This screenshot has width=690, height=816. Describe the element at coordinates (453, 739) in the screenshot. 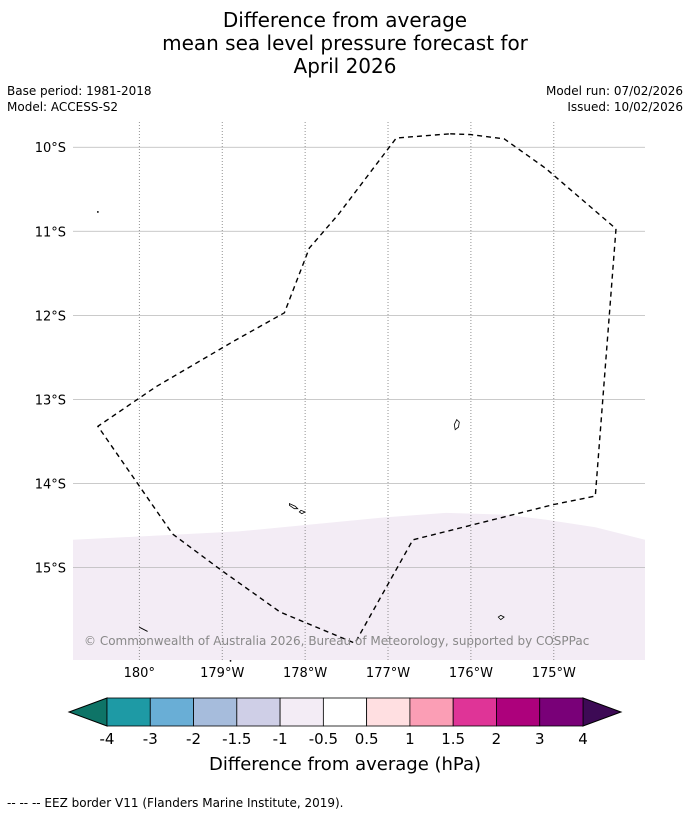

I see `colorbar-tick-label: 1.5` at that location.